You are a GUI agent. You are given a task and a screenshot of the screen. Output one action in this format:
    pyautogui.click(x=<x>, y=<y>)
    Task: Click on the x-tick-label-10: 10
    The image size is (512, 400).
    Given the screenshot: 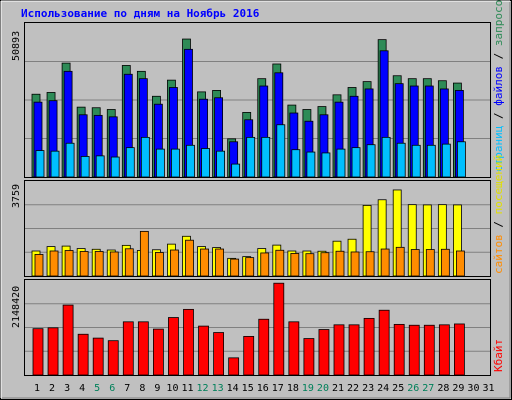 What is the action you would take?
    pyautogui.click(x=172, y=388)
    